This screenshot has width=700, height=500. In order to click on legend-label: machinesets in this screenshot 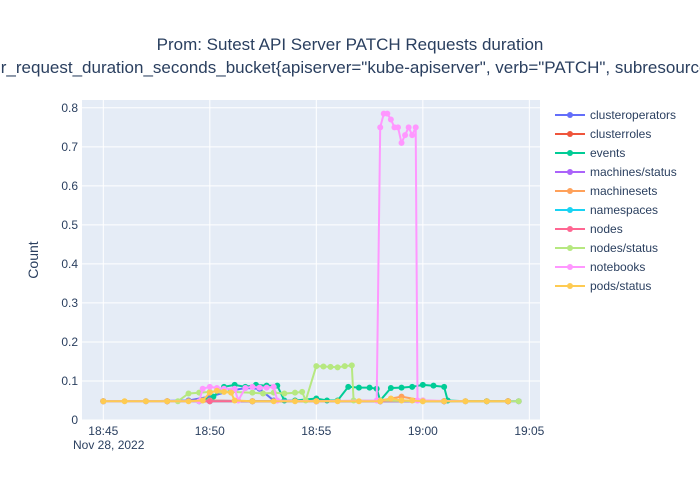, I will do `click(623, 191)`.